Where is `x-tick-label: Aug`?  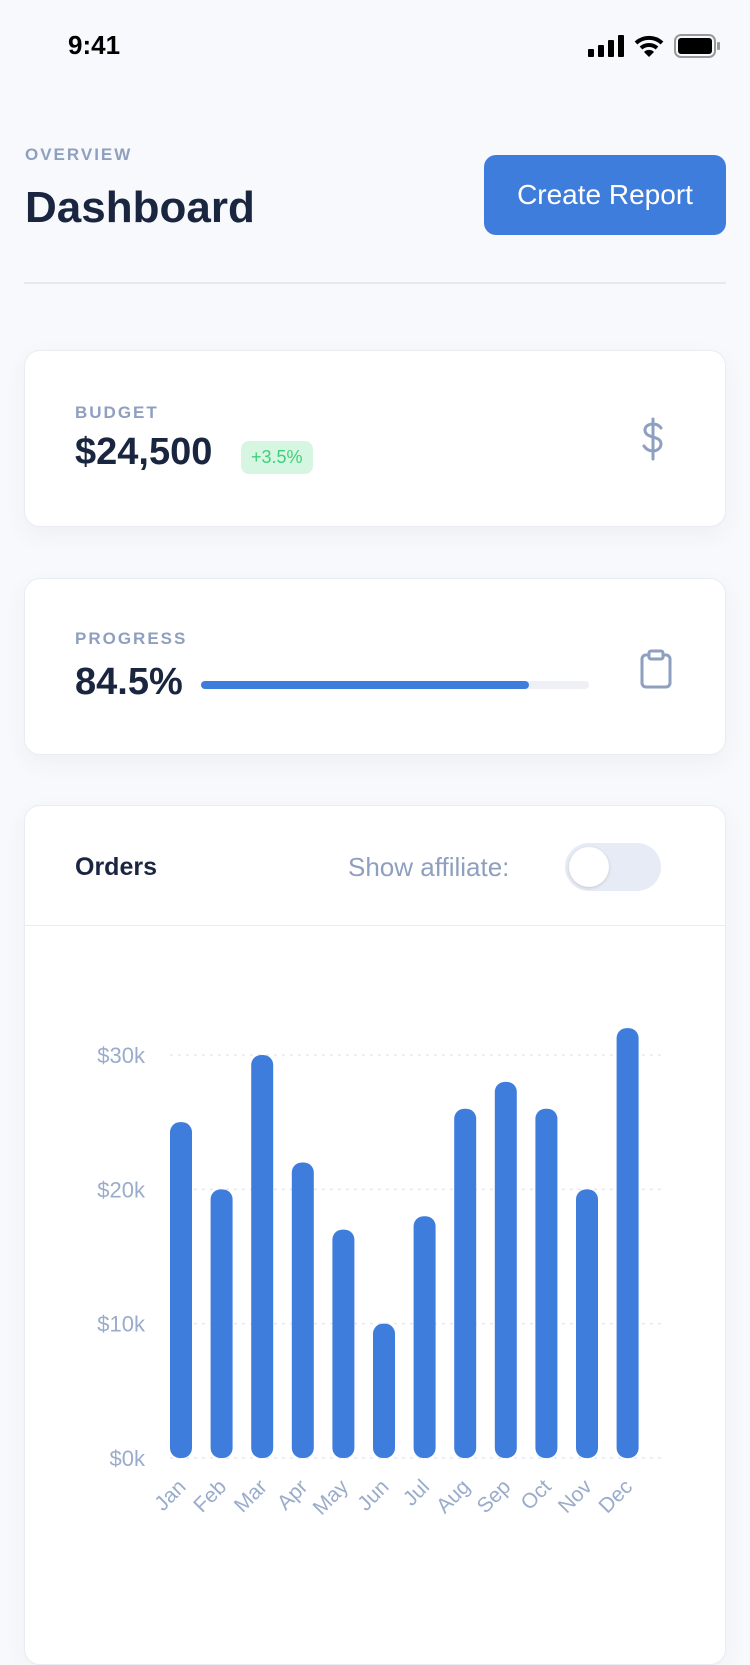
x-tick-label: Aug is located at coordinates (453, 1496).